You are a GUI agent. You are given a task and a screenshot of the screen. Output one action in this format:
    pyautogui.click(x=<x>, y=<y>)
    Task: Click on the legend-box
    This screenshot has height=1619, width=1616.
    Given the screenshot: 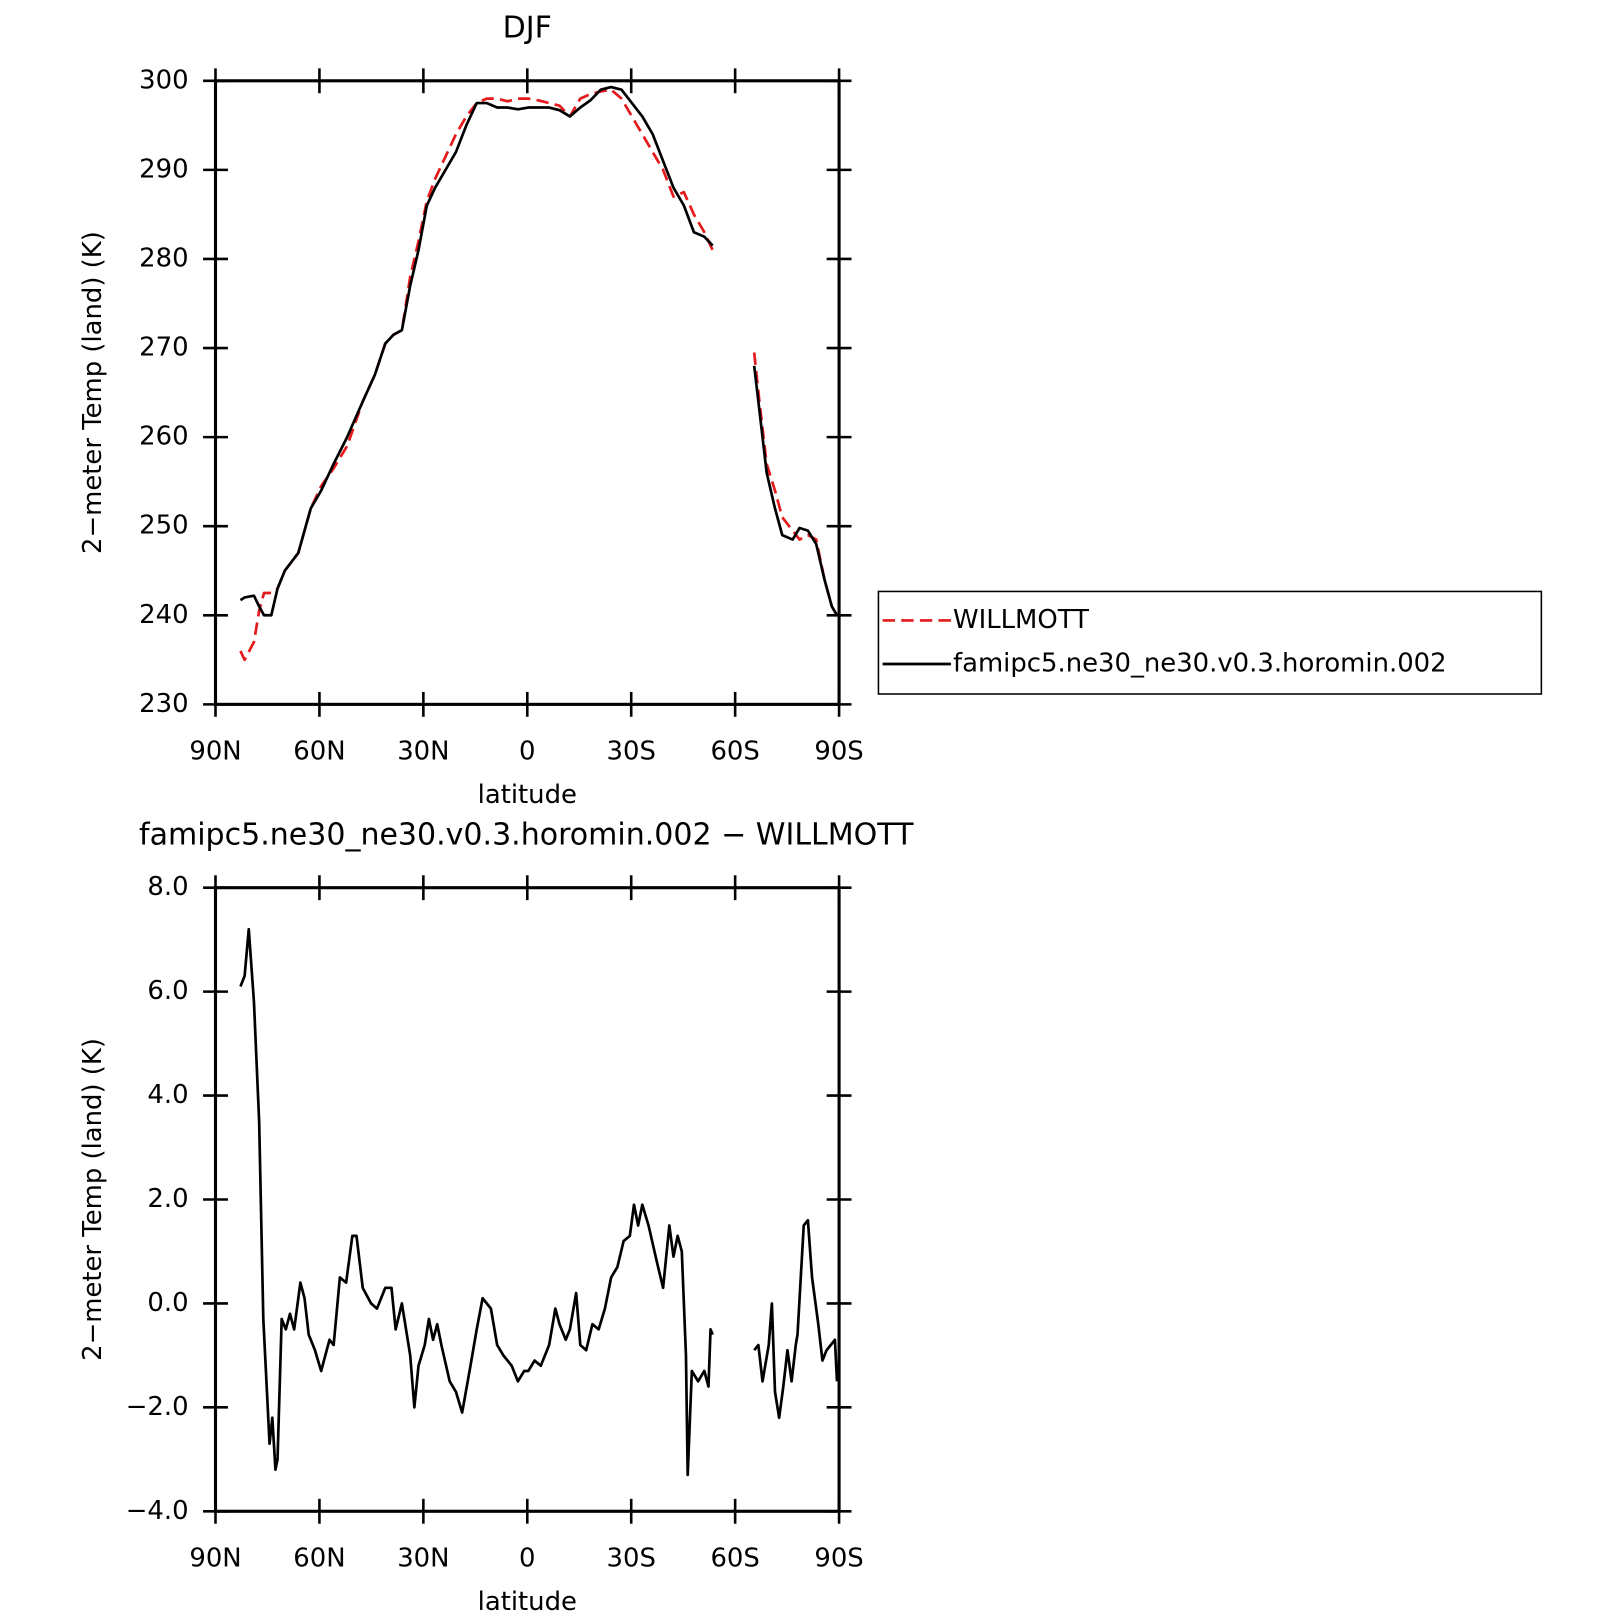 What is the action you would take?
    pyautogui.click(x=1210, y=642)
    